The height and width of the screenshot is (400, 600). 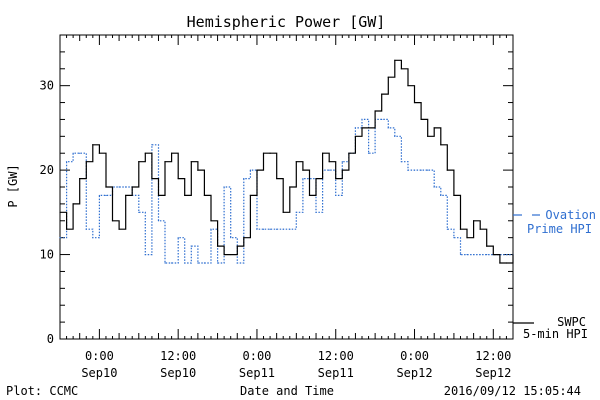 What do you see at coordinates (99, 373) in the screenshot?
I see `x-tick-label-date: Sep10` at bounding box center [99, 373].